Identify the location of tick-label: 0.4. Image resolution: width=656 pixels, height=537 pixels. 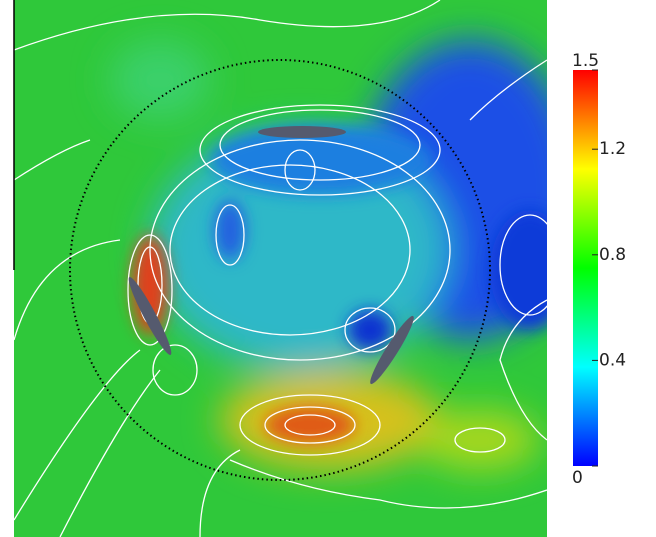
(612, 360).